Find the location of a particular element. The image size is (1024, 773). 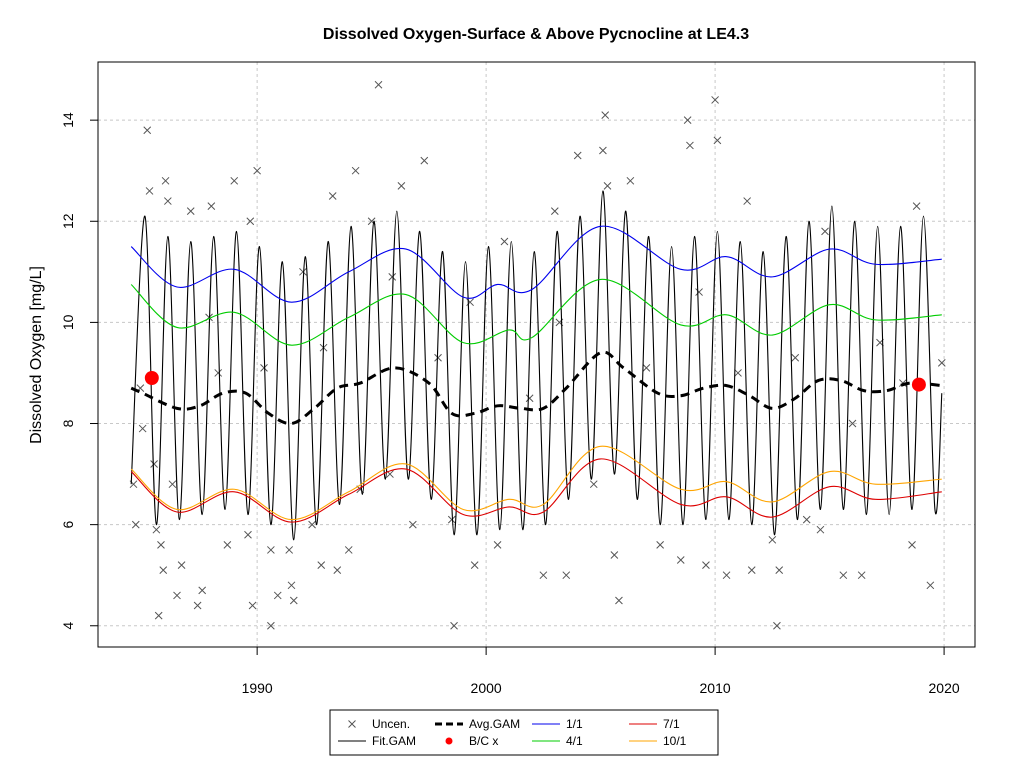

legend-label: 1/1 is located at coordinates (574, 724).